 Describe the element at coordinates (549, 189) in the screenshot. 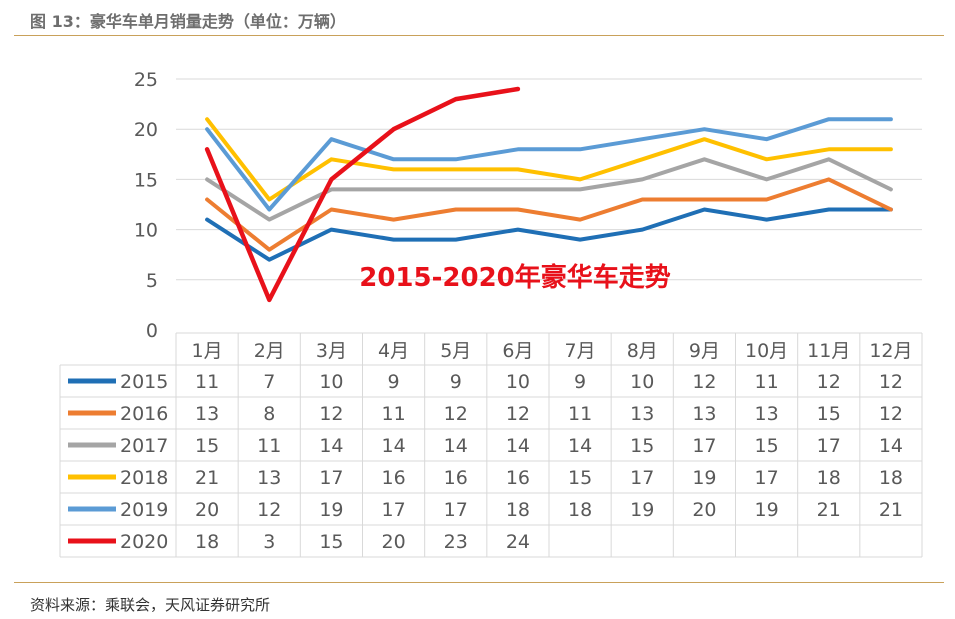

I see `series-line-2017` at that location.